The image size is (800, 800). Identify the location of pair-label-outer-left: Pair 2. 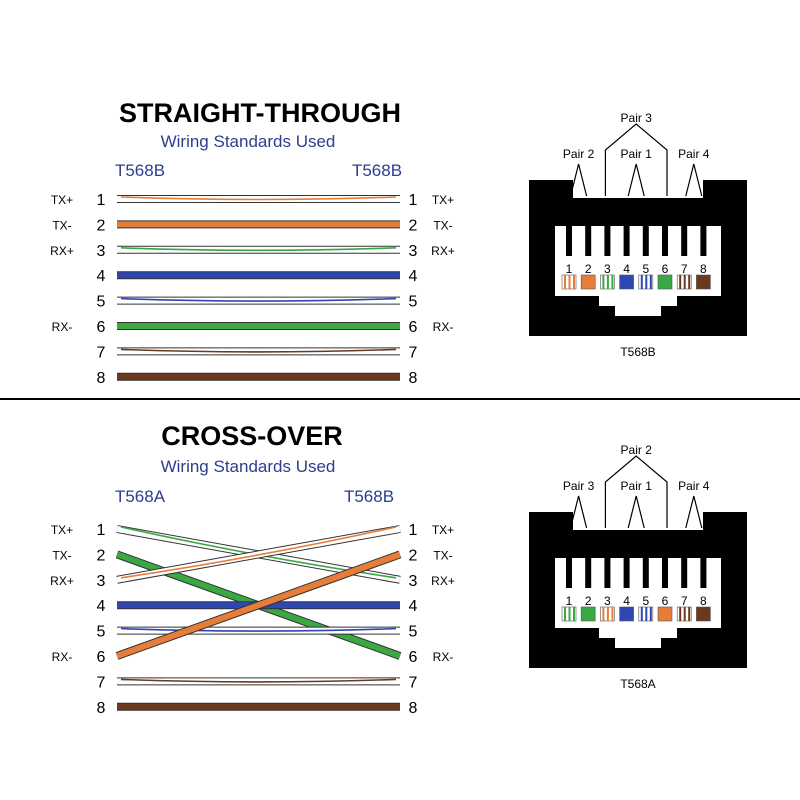
(579, 154).